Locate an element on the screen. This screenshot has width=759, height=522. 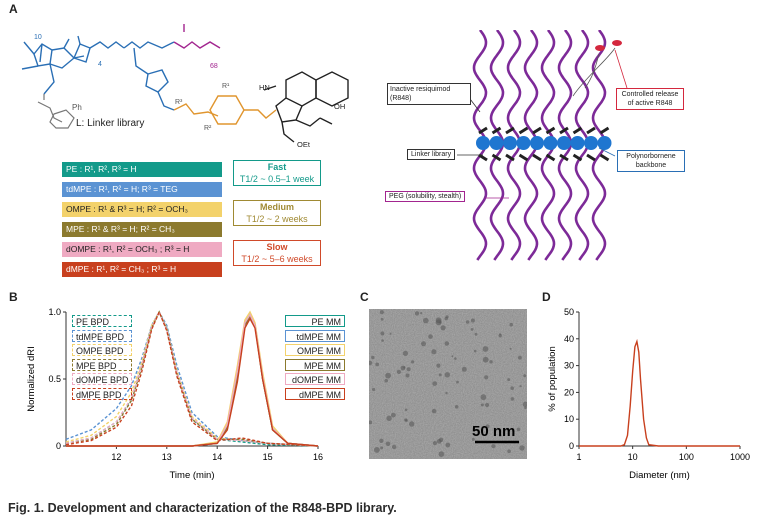
y-tick-label: 50 is located at coordinates (569, 312).